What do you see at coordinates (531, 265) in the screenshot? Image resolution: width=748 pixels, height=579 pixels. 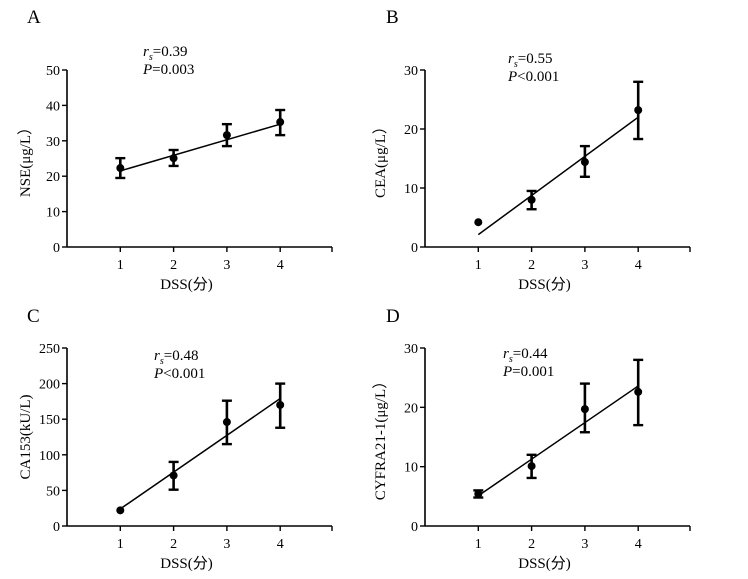 I see `panel-b-x-tick-label: 2` at bounding box center [531, 265].